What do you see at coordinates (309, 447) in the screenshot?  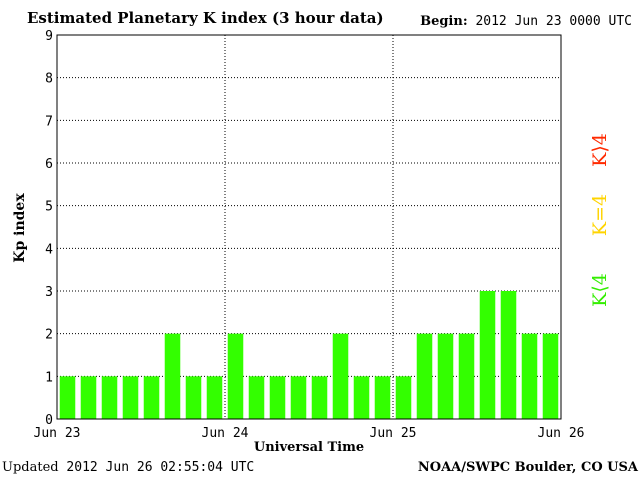 I see `x-axis-label: Universal Time` at bounding box center [309, 447].